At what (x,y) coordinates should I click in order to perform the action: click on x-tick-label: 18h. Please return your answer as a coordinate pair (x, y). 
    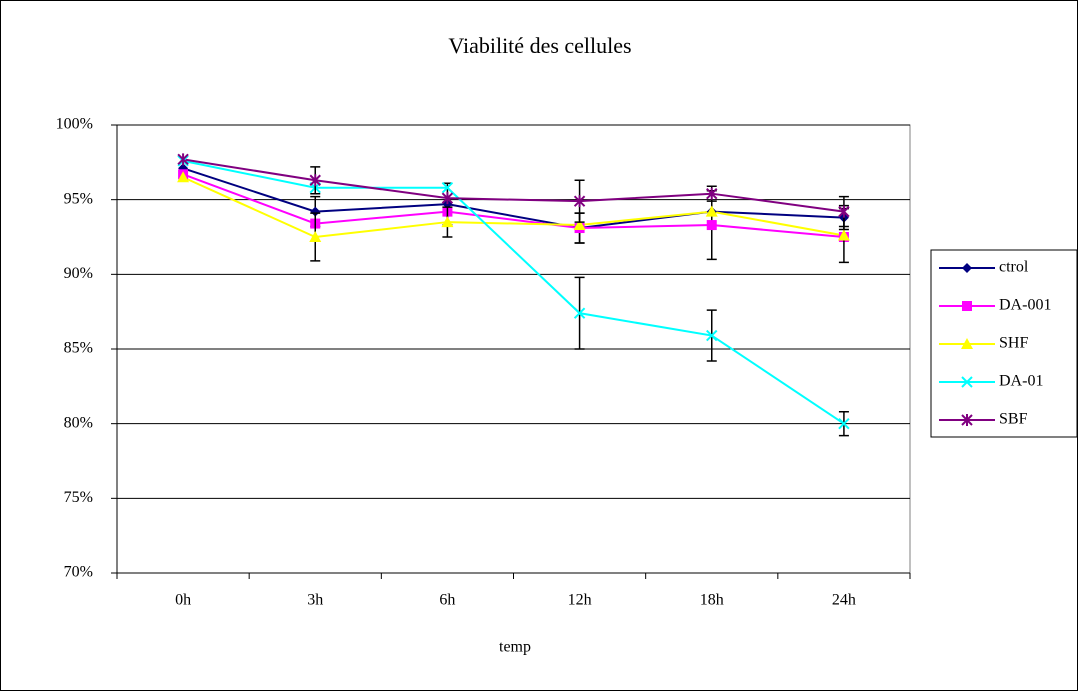
    Looking at the image, I should click on (712, 600).